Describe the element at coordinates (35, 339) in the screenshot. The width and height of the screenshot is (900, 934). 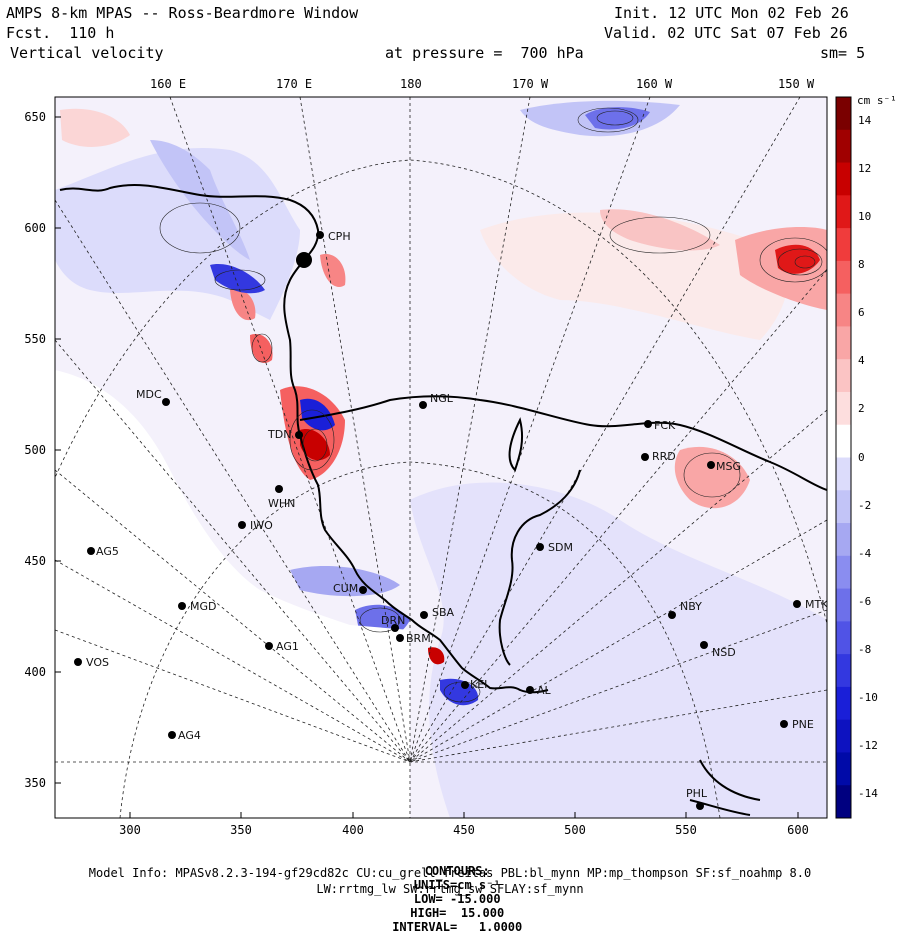
I see `y-label-550: 550` at that location.